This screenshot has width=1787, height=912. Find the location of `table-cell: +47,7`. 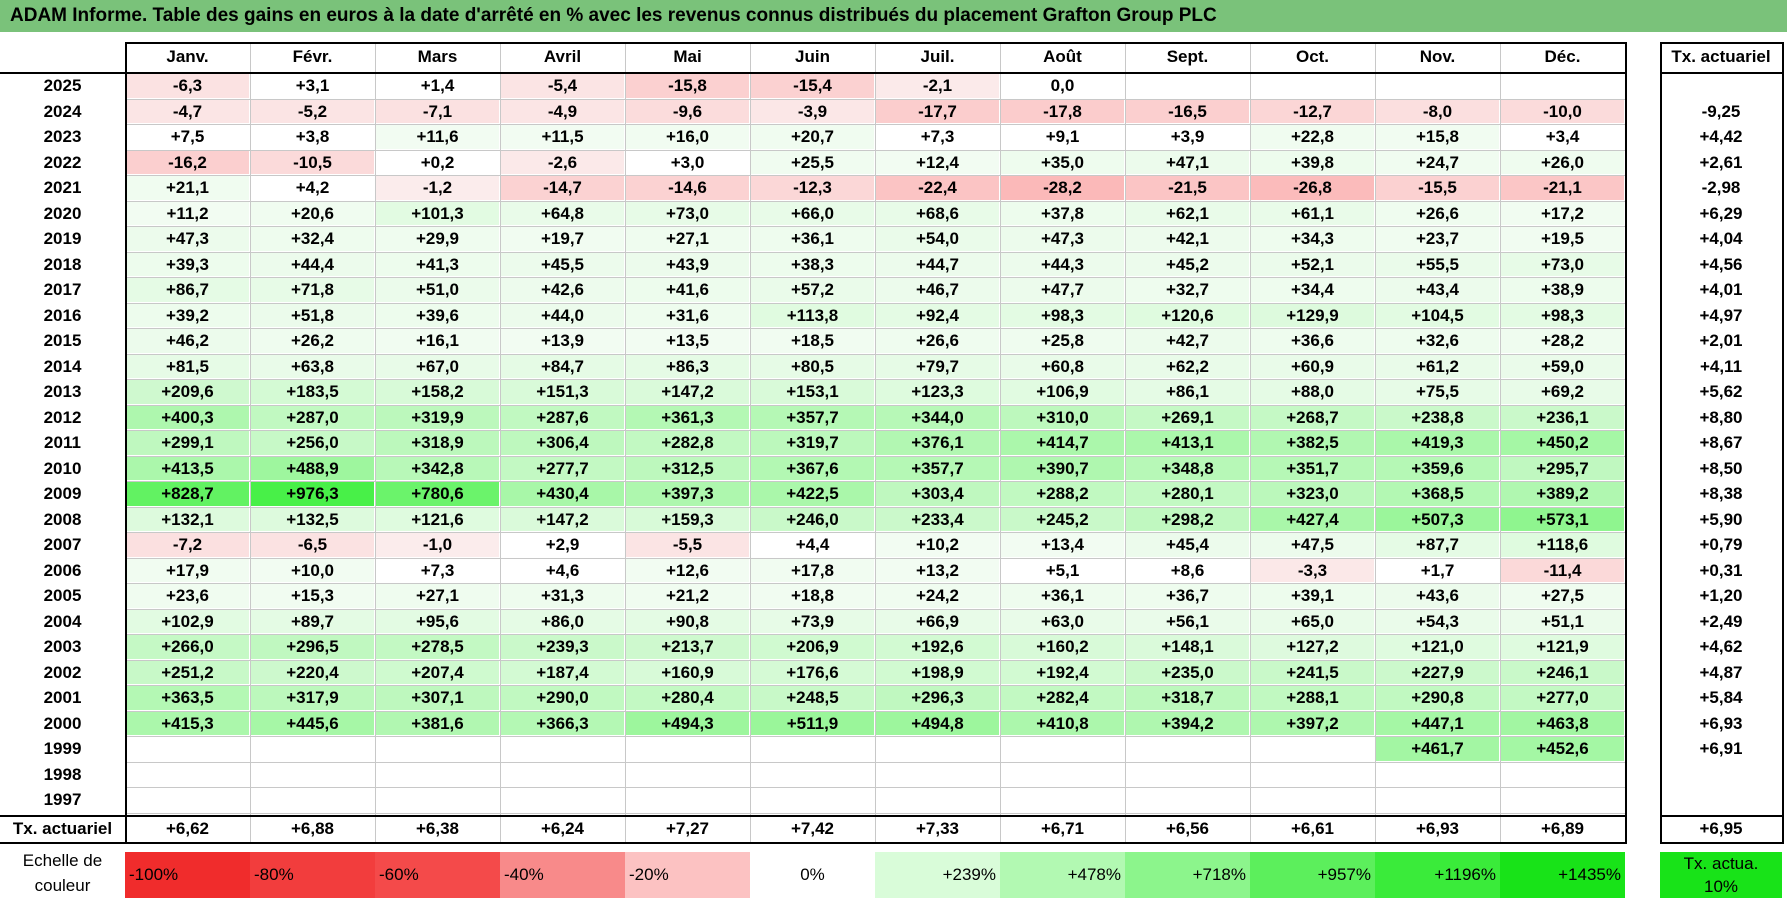

table-cell: +47,7 is located at coordinates (1062, 290).